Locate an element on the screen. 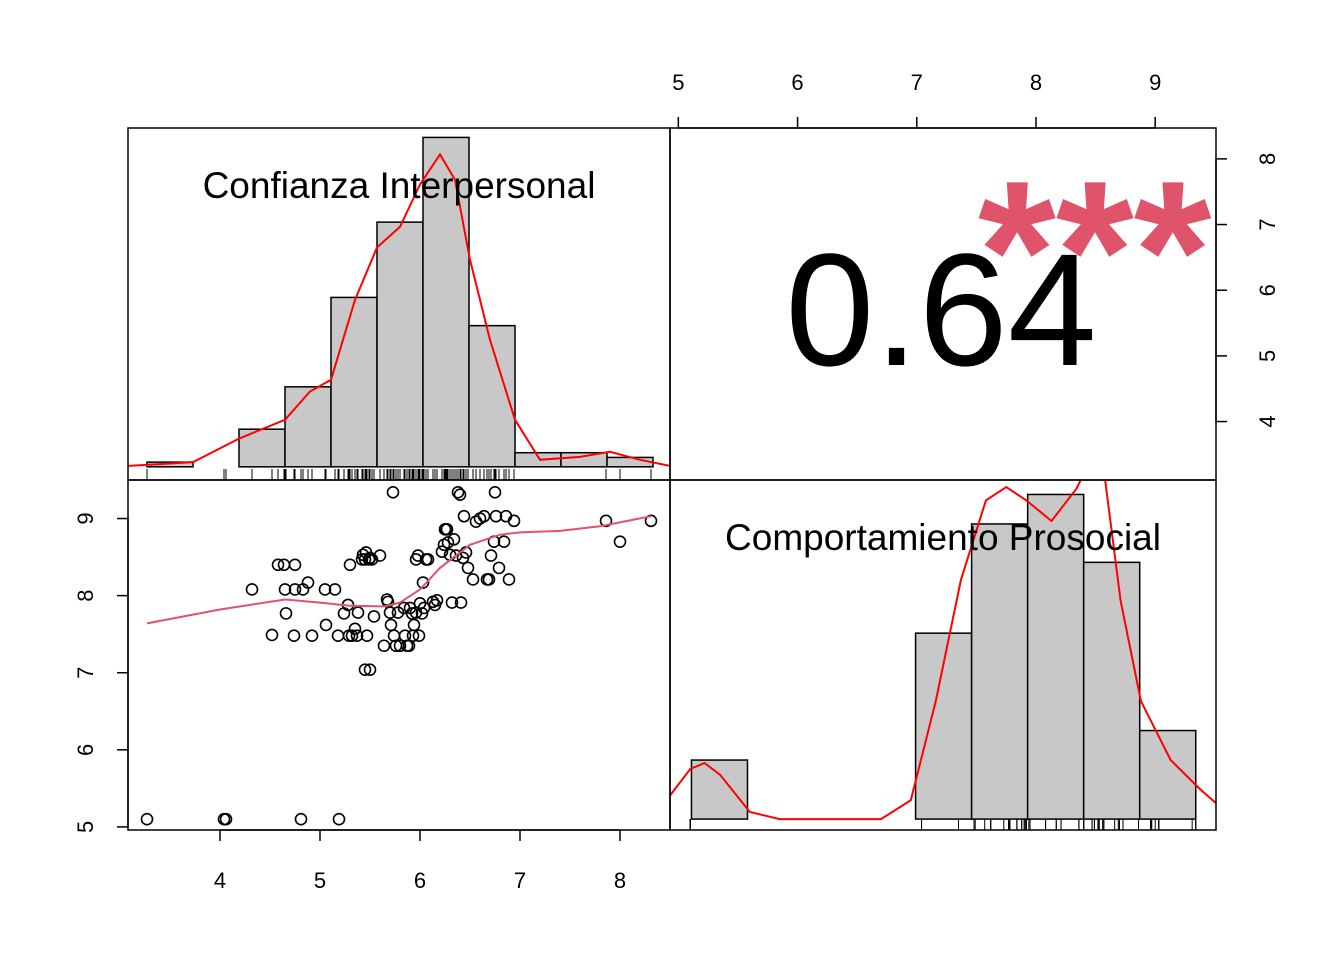 The image size is (1344, 960). y-tick-label: 9 is located at coordinates (85, 518).